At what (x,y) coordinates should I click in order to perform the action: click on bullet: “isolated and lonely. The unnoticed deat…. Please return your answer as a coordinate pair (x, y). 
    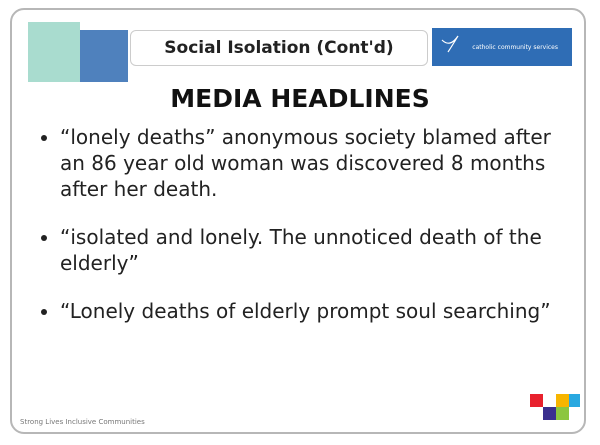
    Looking at the image, I should click on (320, 250).